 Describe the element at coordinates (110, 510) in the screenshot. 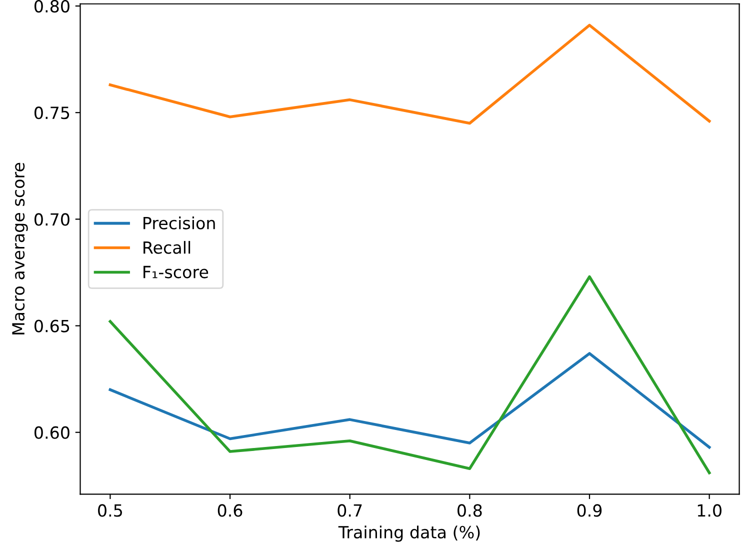

I see `x-tick-label: 0.5` at that location.